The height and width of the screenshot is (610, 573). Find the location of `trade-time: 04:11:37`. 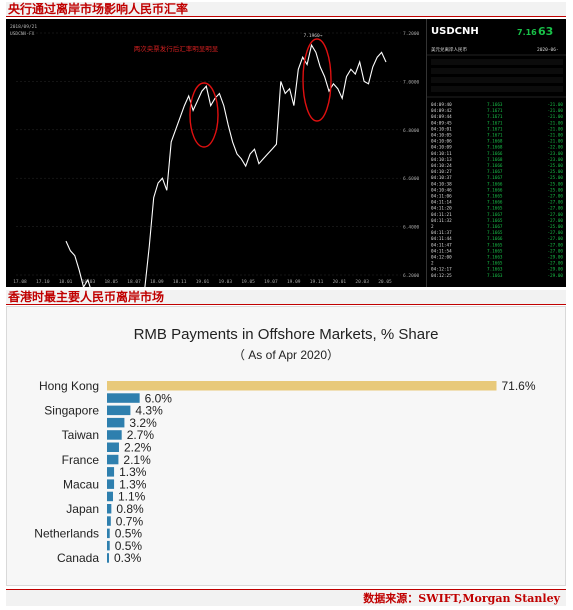

trade-time: 04:11:37 is located at coordinates (441, 233).